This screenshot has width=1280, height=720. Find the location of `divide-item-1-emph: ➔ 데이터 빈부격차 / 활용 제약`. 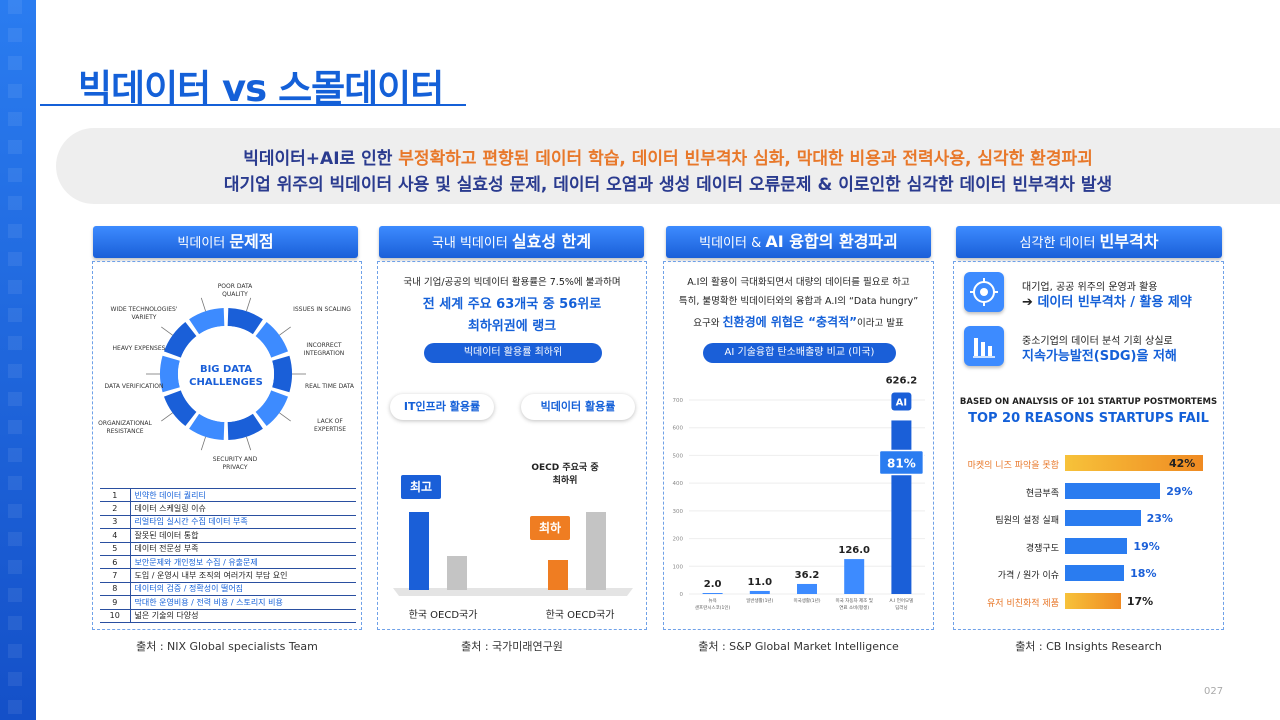

divide-item-1-emph: ➔ 데이터 빈부격차 / 활용 제약 is located at coordinates (1107, 300).